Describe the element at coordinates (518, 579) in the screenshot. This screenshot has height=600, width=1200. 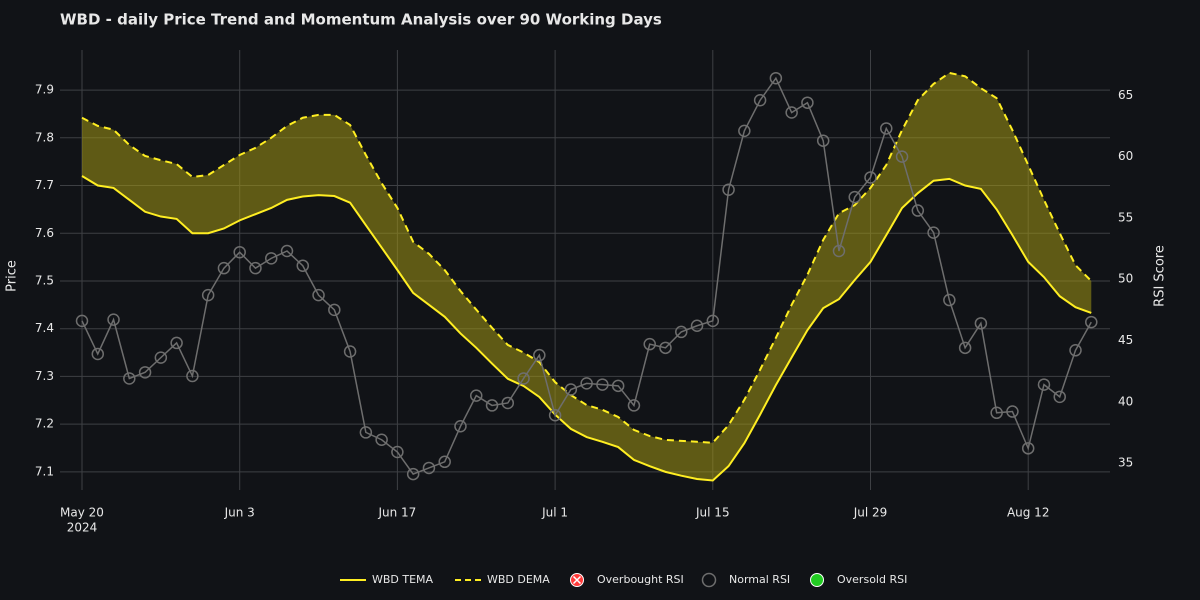
I see `legend-label: WBD DEMA` at that location.